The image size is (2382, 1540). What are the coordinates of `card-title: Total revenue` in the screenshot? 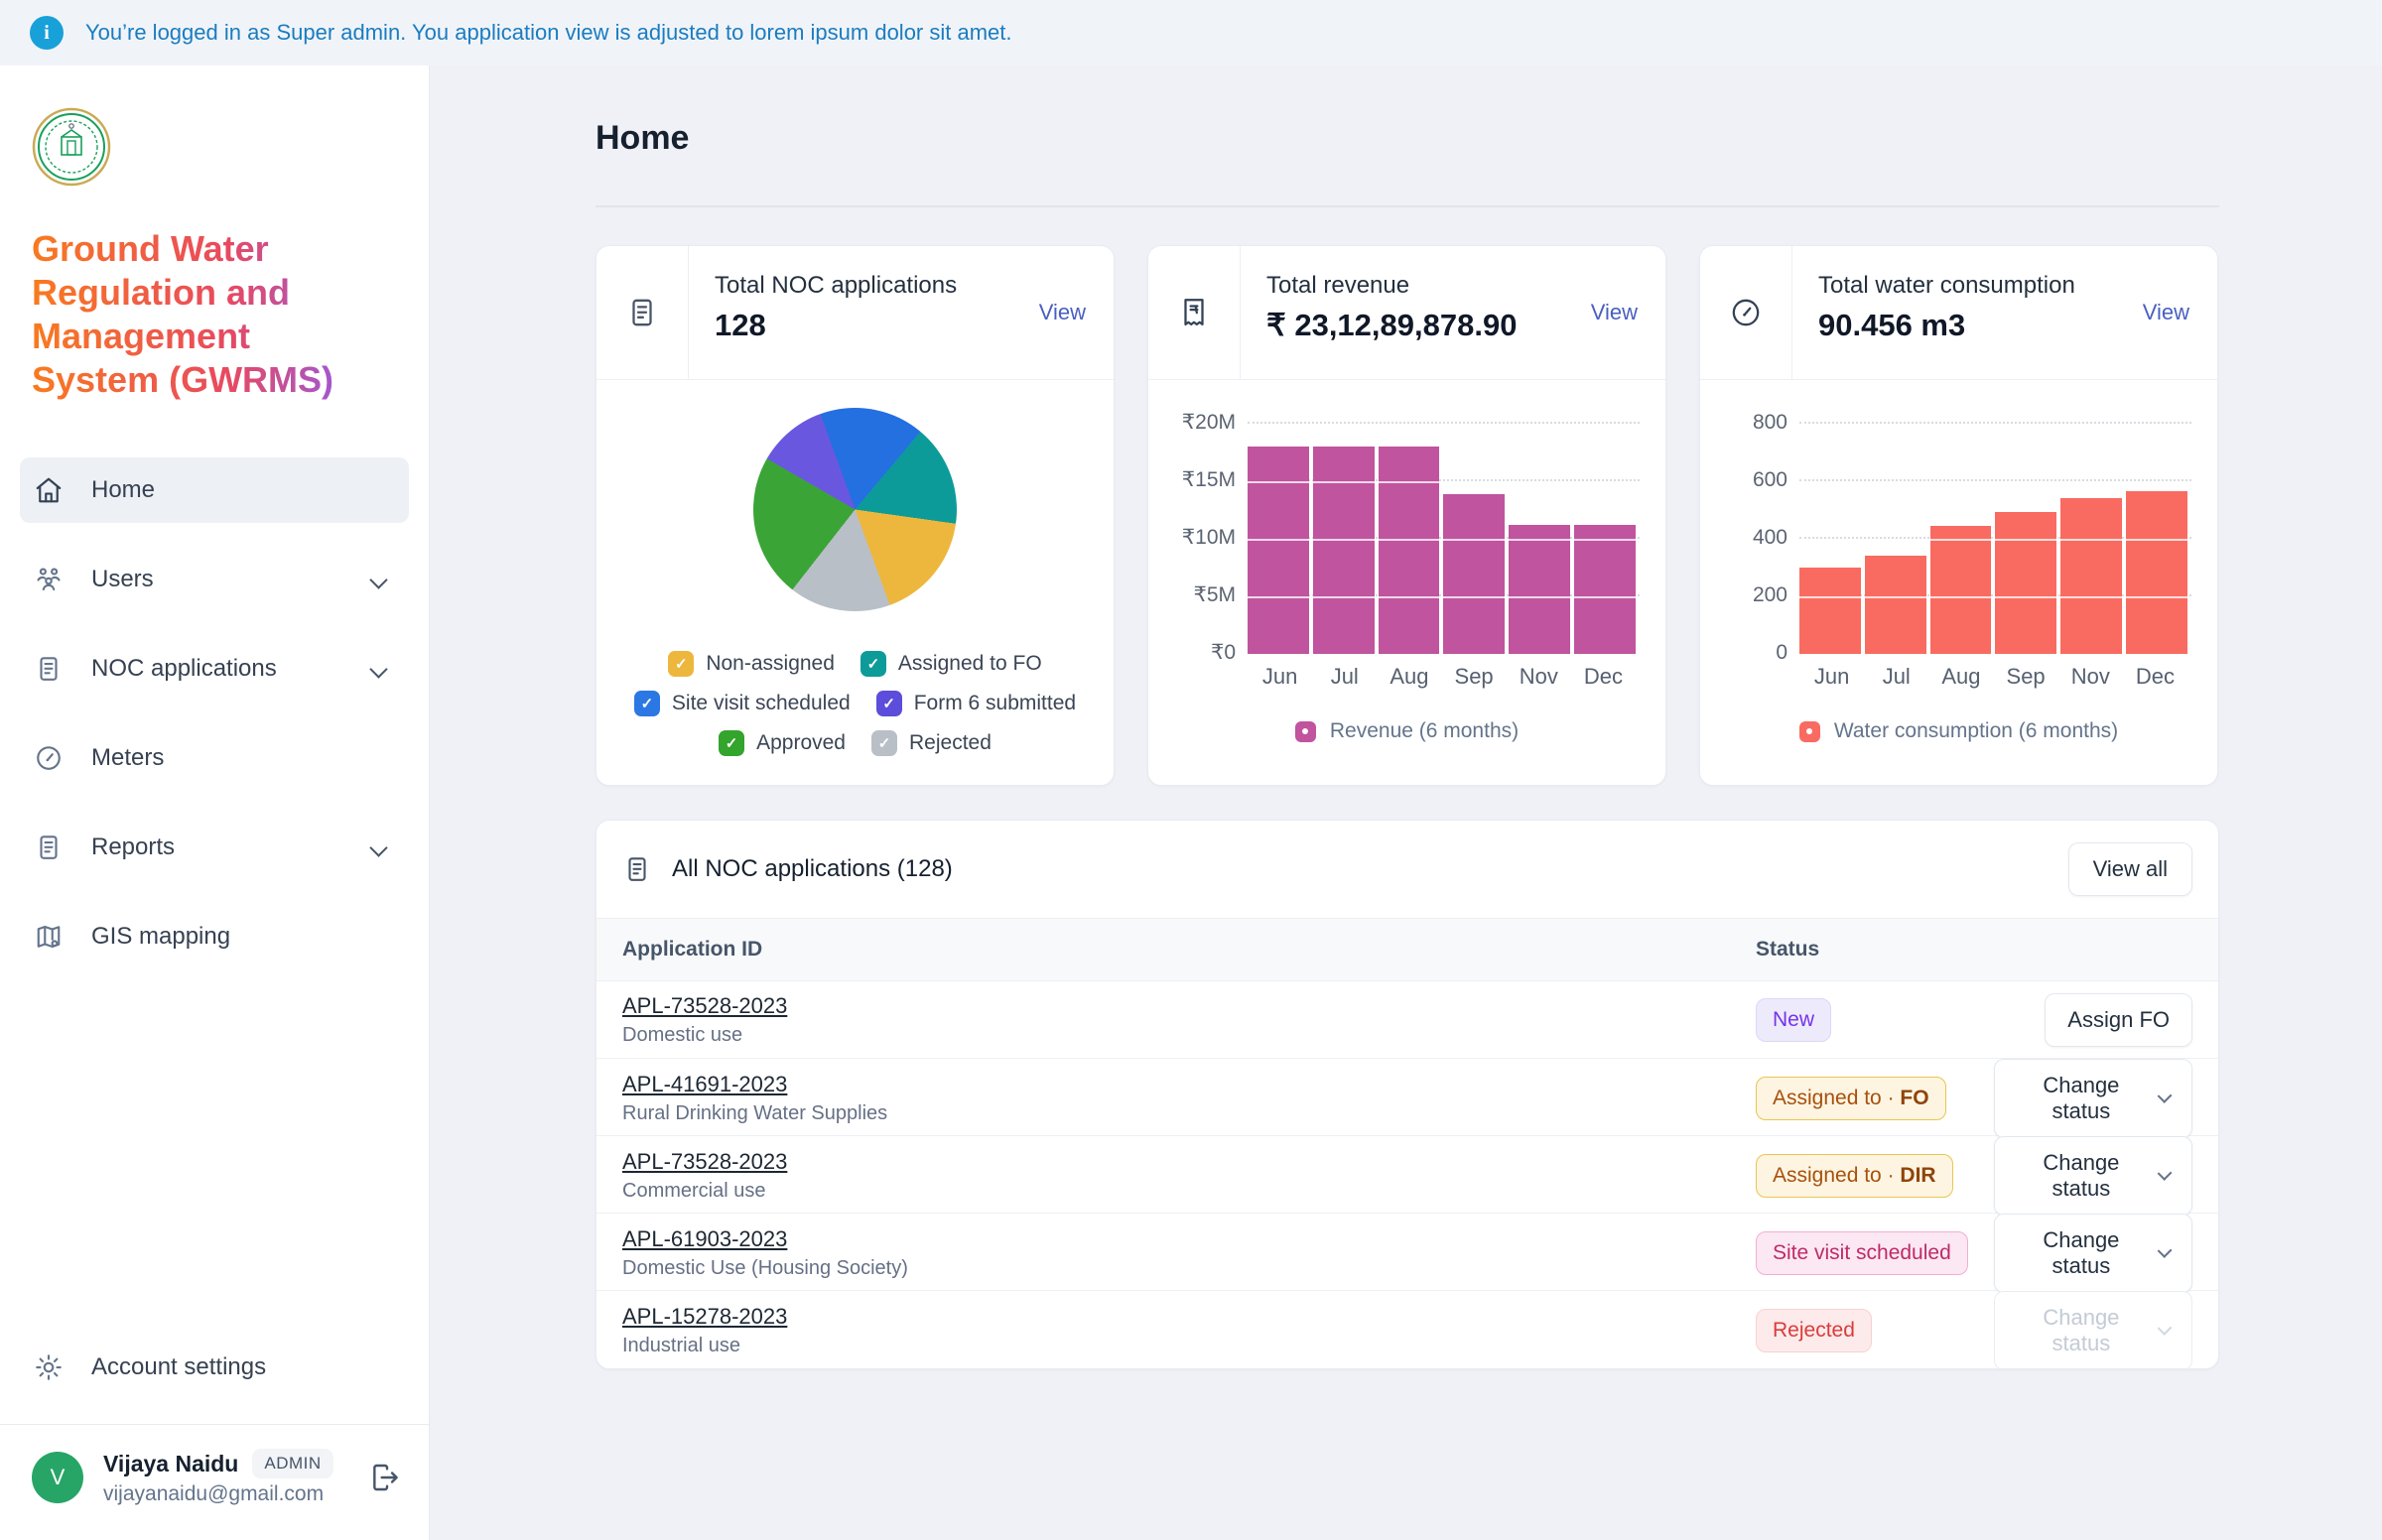 It's located at (1338, 285).